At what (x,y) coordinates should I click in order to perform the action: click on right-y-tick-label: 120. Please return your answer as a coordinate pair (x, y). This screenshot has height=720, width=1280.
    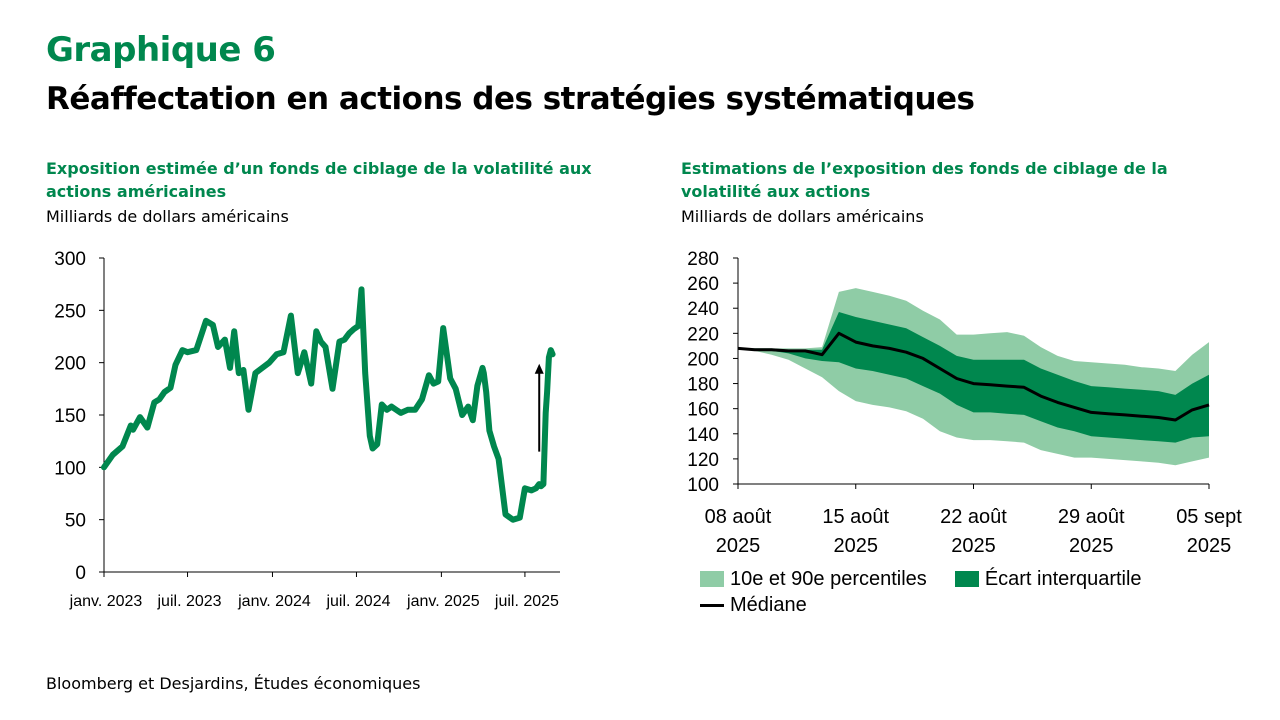
    Looking at the image, I should click on (703, 460).